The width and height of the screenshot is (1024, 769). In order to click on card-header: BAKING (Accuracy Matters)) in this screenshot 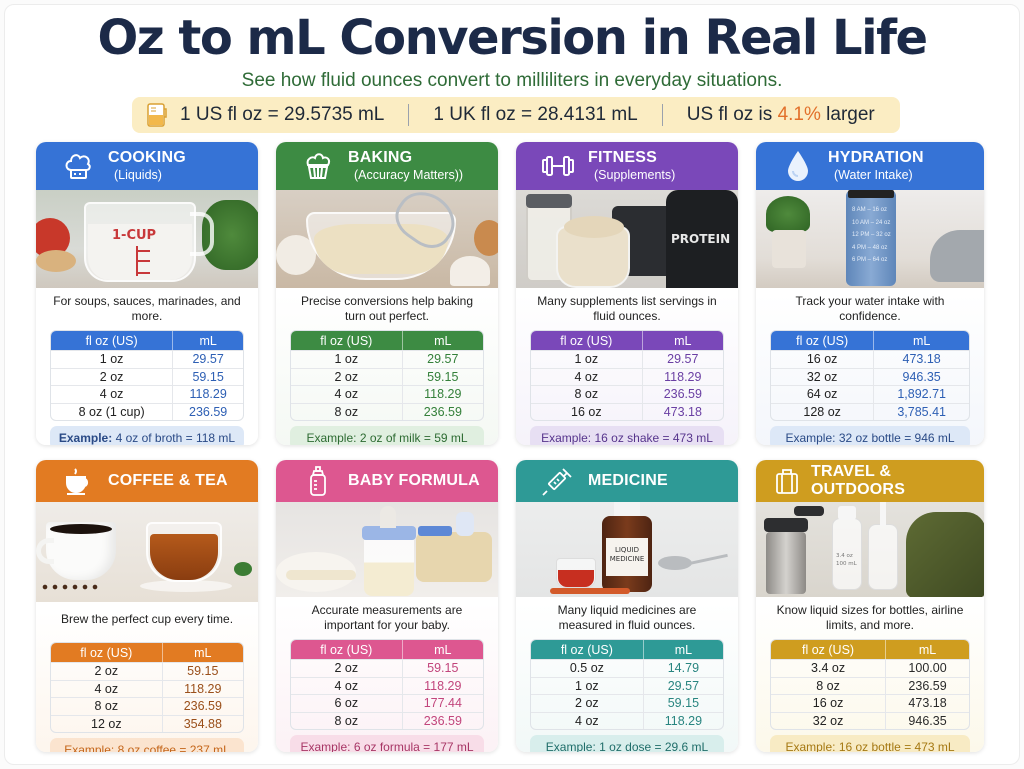, I will do `click(387, 166)`.